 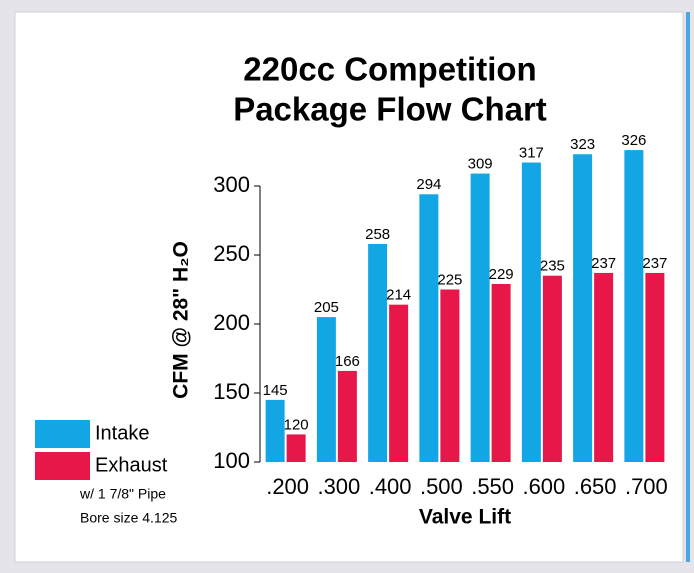 What do you see at coordinates (122, 433) in the screenshot?
I see `legend-label: Intake` at bounding box center [122, 433].